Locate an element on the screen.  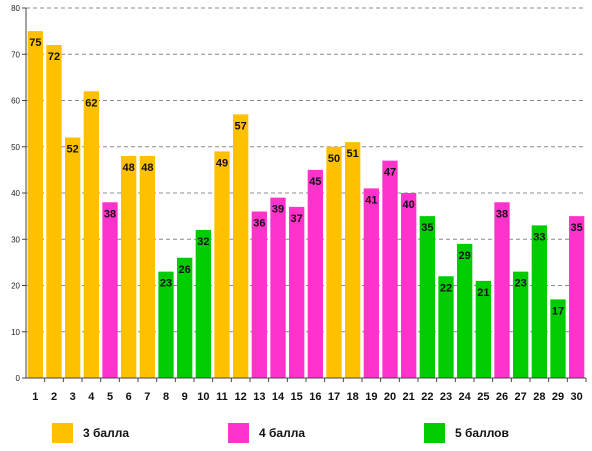
data-label: 75 is located at coordinates (35, 43).